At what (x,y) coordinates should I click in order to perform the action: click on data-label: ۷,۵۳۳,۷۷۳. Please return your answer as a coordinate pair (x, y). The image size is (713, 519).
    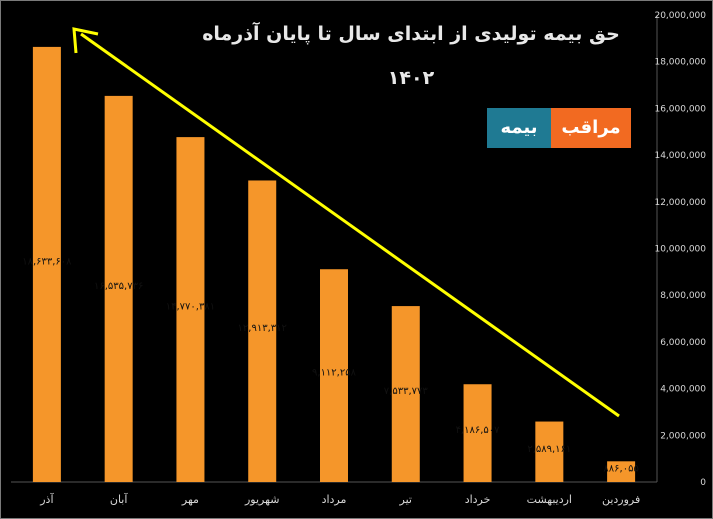
    Looking at the image, I should click on (406, 391).